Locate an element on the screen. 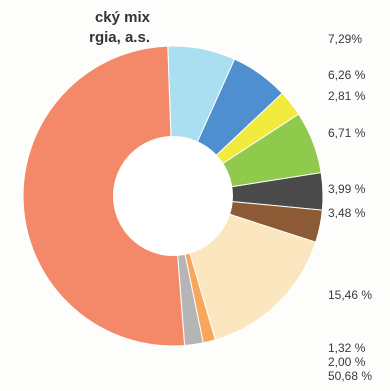 Image resolution: width=390 pixels, height=391 pixels. slice-label-2: 6,26 % is located at coordinates (347, 75).